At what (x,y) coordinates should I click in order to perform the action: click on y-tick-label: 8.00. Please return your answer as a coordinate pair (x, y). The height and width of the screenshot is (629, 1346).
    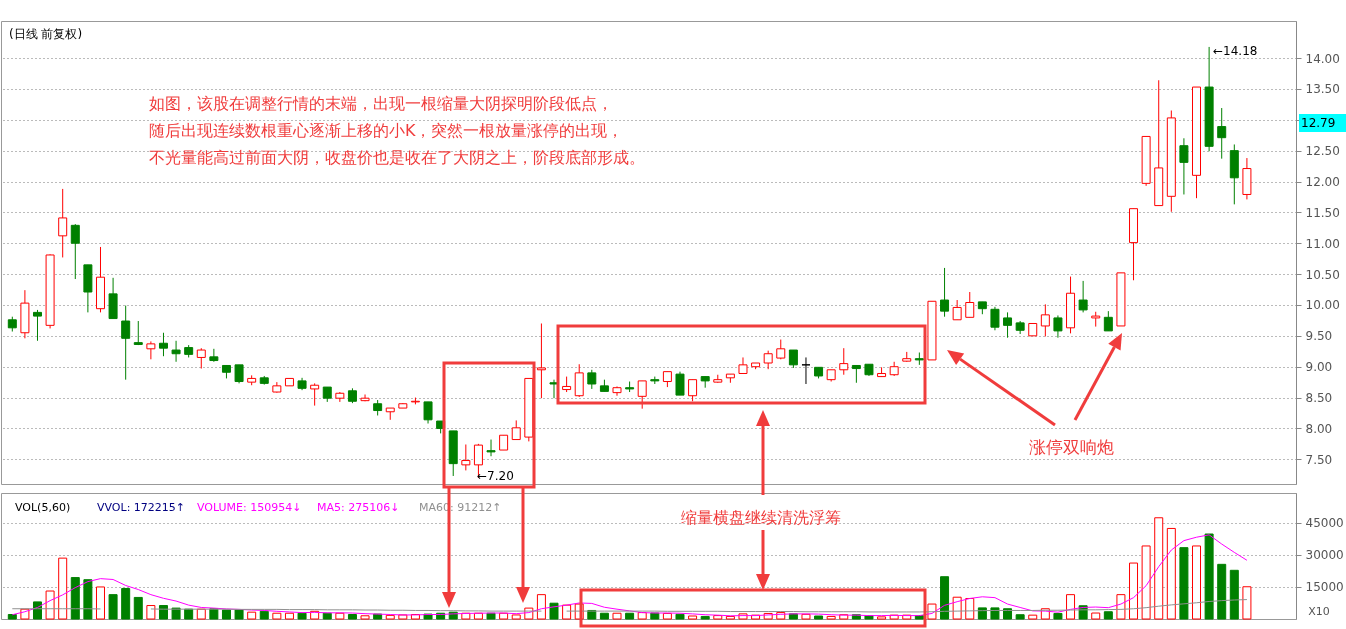
    Looking at the image, I should click on (1319, 428).